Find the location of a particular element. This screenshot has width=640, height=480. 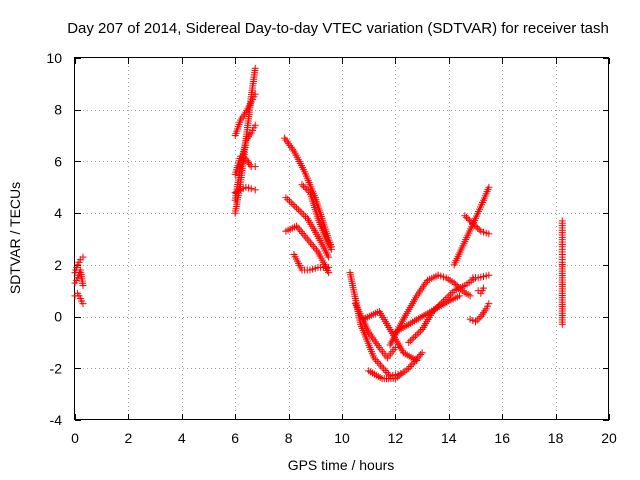

x-tick-label: 20 is located at coordinates (609, 438).